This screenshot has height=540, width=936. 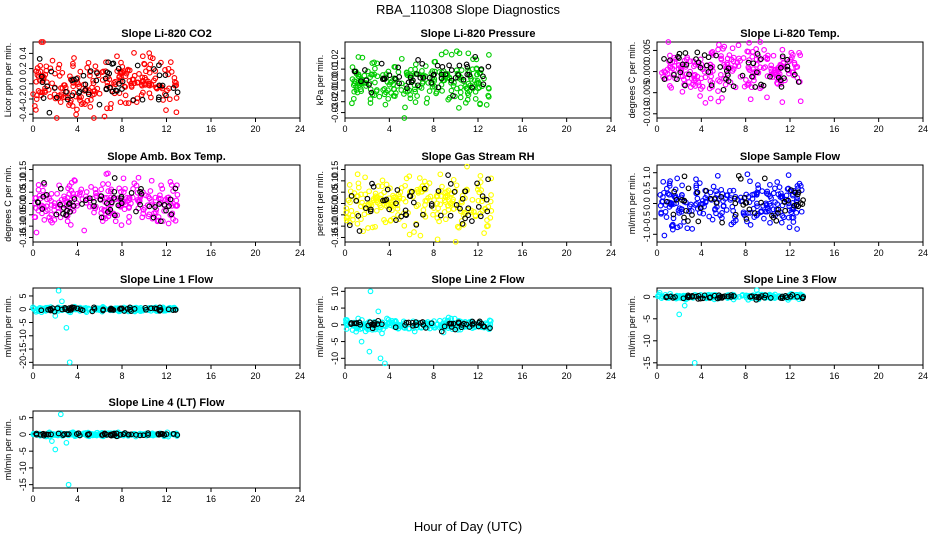 What do you see at coordinates (789, 34) in the screenshot?
I see `panel-title: Slope Li-820 Temp.` at bounding box center [789, 34].